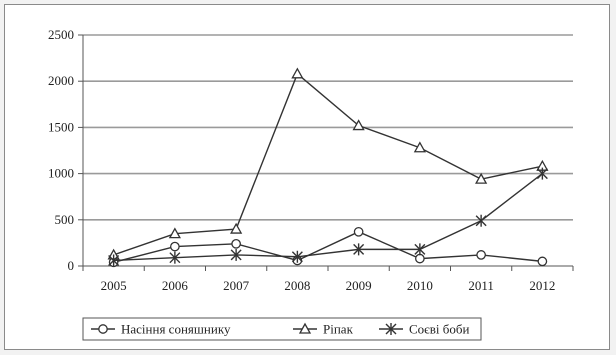 This screenshot has width=616, height=355. I want to click on y-tick-label: 1500, so click(61, 126).